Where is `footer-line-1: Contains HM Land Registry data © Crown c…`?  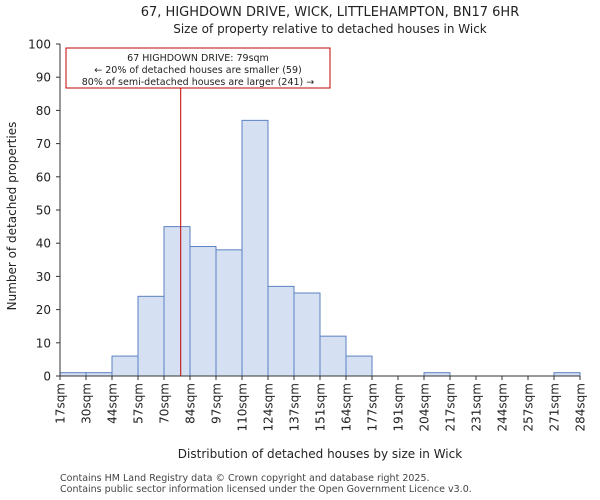 footer-line-1: Contains HM Land Registry data © Crown c… is located at coordinates (245, 478).